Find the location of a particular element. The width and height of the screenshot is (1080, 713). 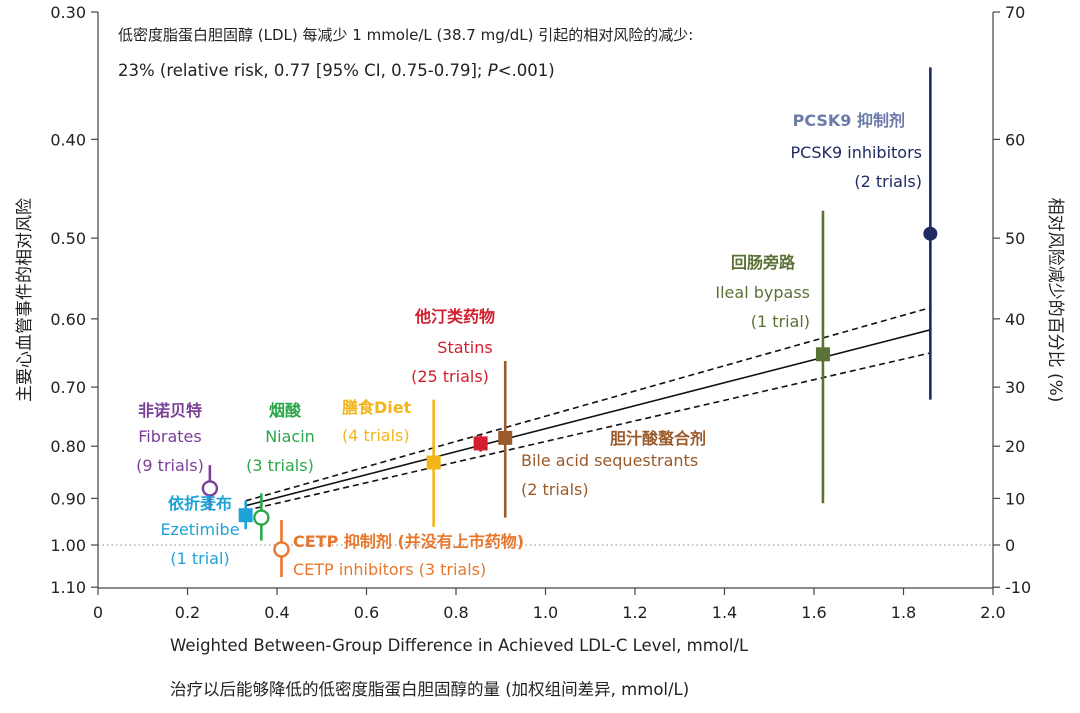

x-tick-label: 0 is located at coordinates (98, 612).